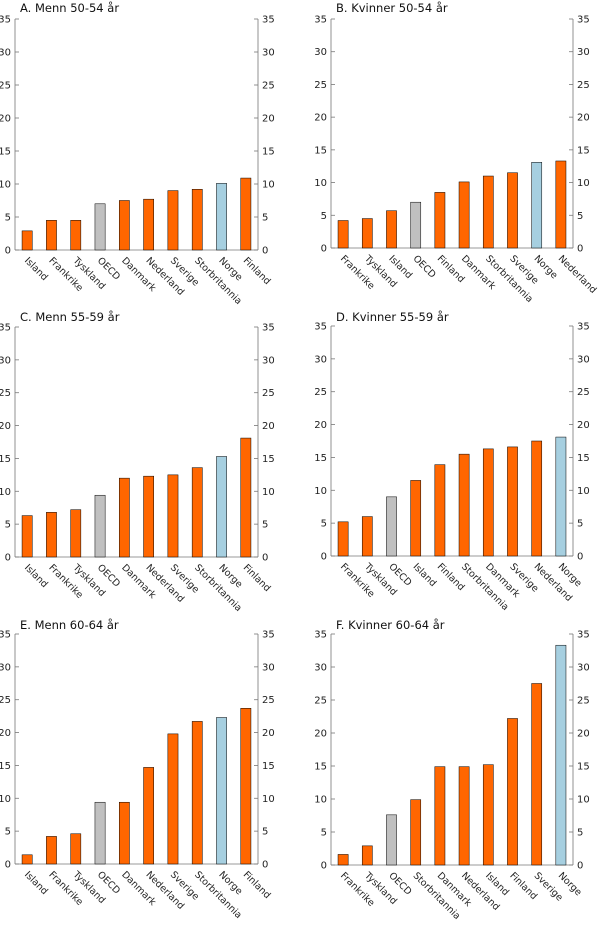  Describe the element at coordinates (320, 767) in the screenshot. I see `y-tick-label-left: 15` at that location.